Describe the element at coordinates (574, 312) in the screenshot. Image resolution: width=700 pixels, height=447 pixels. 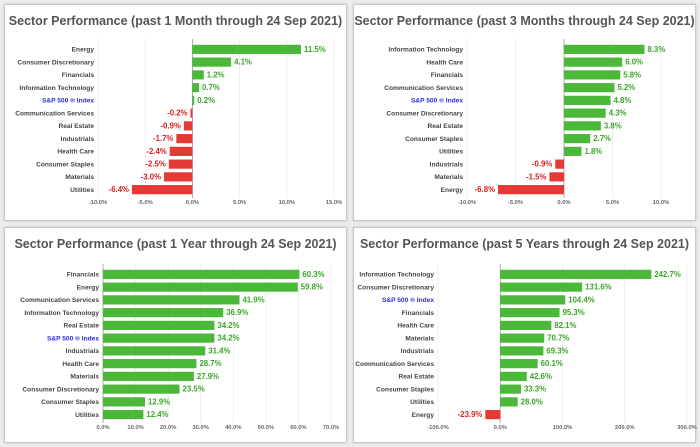
I see `data-label: 95.3%` at that location.